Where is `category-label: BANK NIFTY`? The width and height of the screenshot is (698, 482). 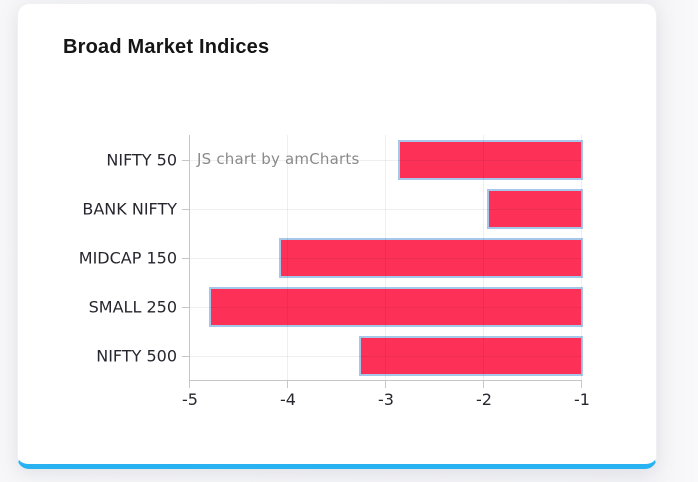
category-label: BANK NIFTY is located at coordinates (129, 208).